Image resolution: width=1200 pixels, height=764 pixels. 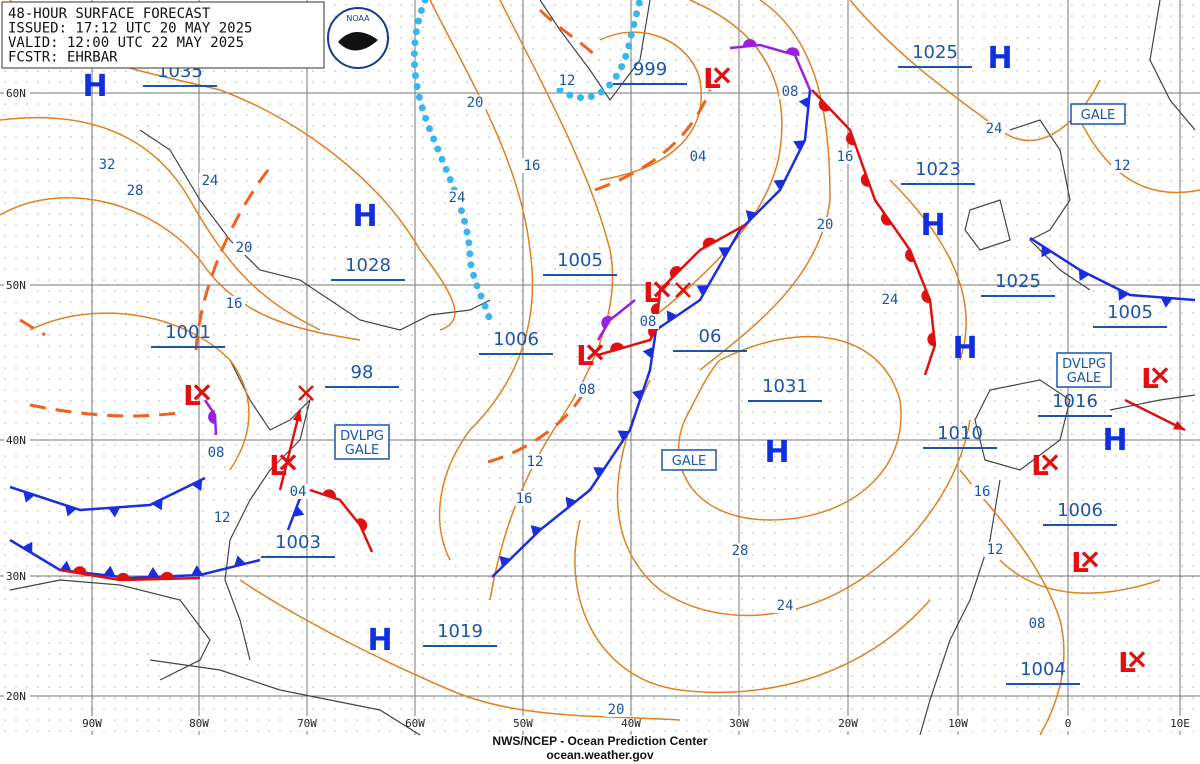 What do you see at coordinates (297, 416) in the screenshot?
I see `motion-arrowhead` at bounding box center [297, 416].